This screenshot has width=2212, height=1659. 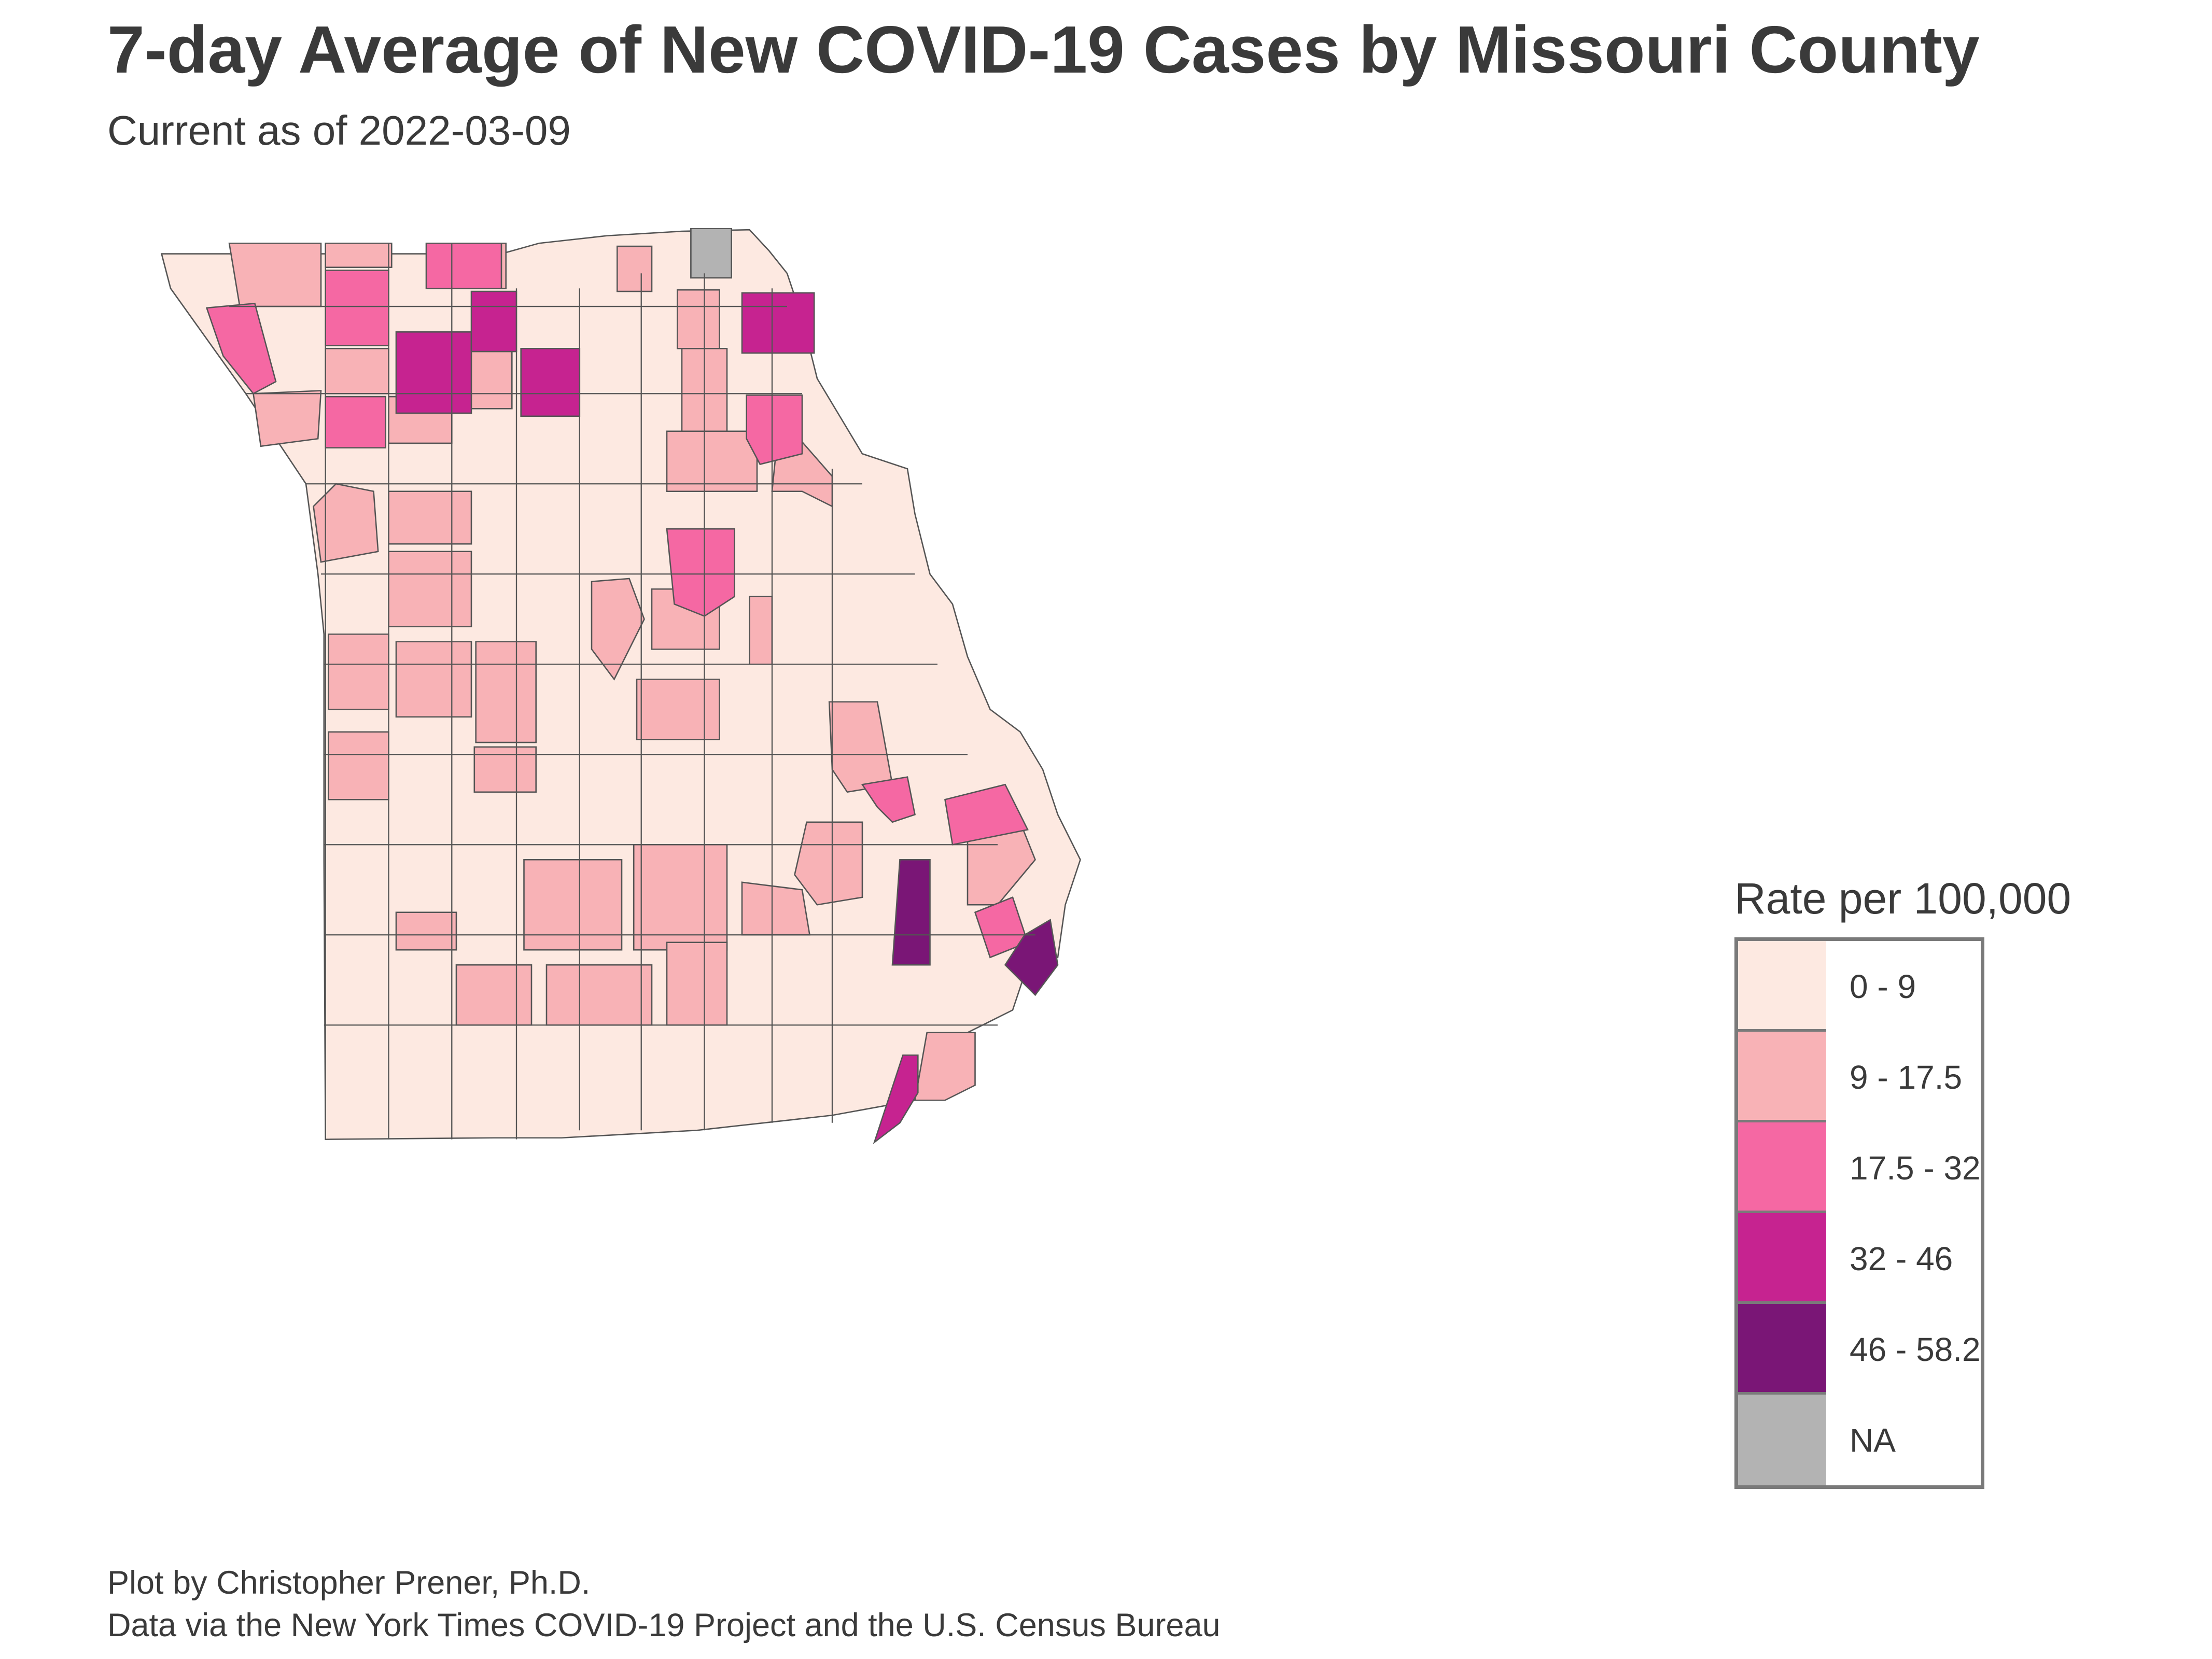 What do you see at coordinates (1906, 1077) in the screenshot?
I see `legend-label: 9 - 17.5` at bounding box center [1906, 1077].